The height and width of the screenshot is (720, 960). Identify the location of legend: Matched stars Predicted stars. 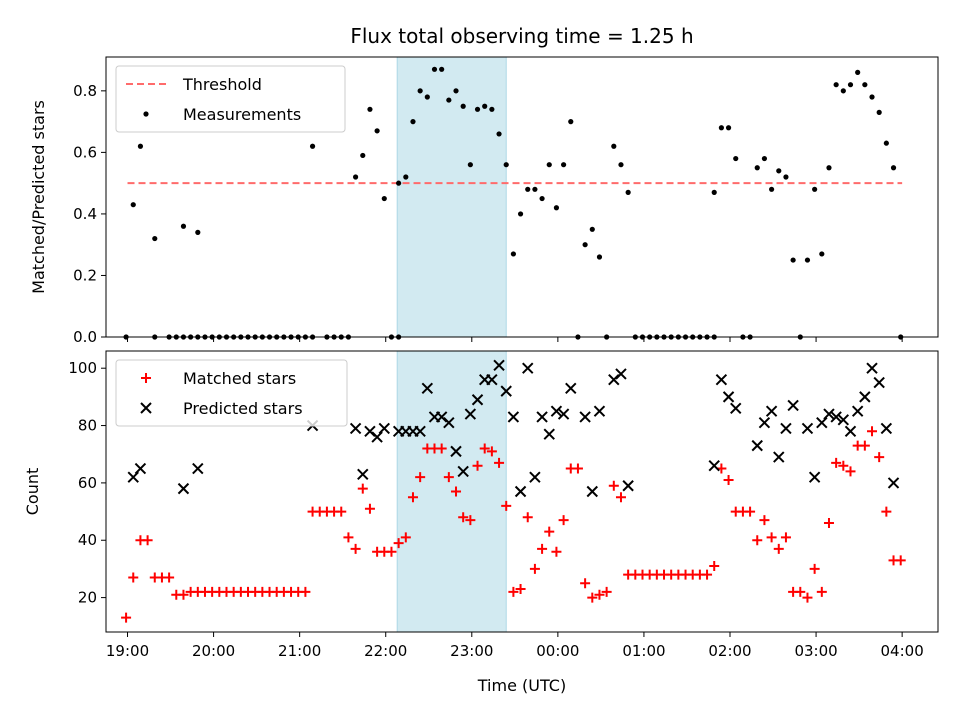
(231, 393).